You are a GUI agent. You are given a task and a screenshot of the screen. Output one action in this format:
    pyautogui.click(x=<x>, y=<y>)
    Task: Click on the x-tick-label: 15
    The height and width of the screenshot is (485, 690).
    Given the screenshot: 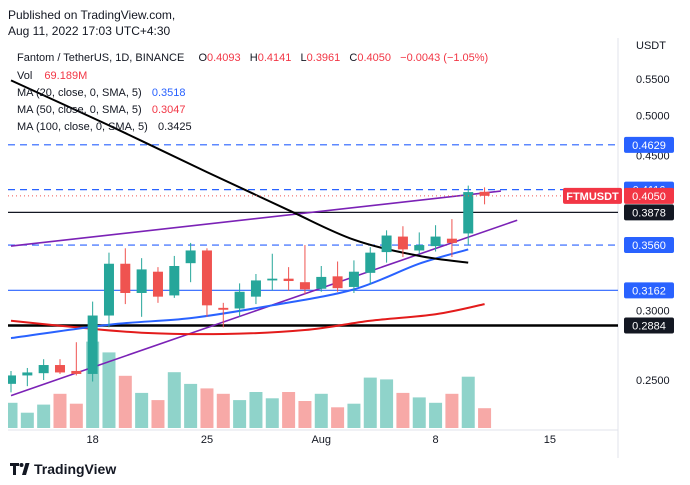 What is the action you would take?
    pyautogui.click(x=550, y=440)
    